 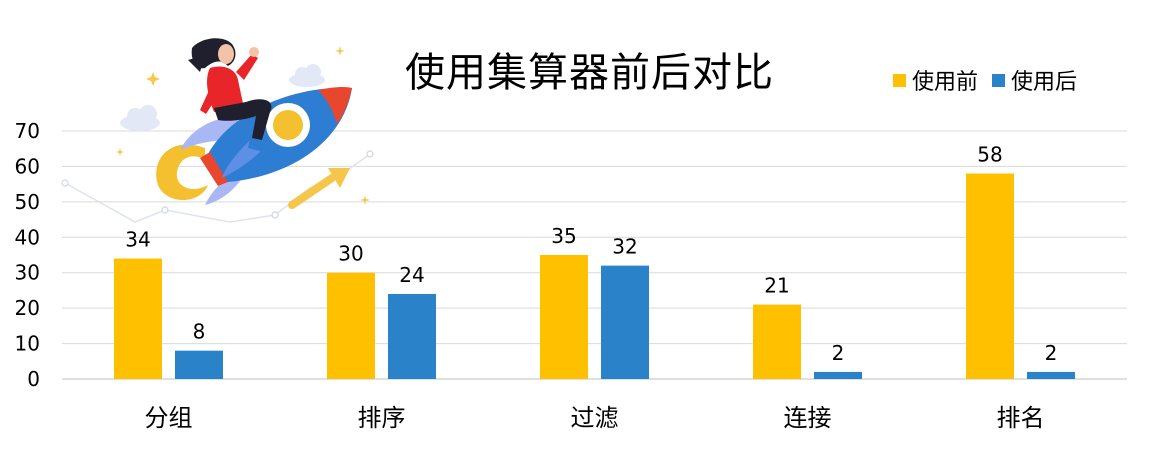 What do you see at coordinates (989, 155) in the screenshot?
I see `data-label: 58` at bounding box center [989, 155].